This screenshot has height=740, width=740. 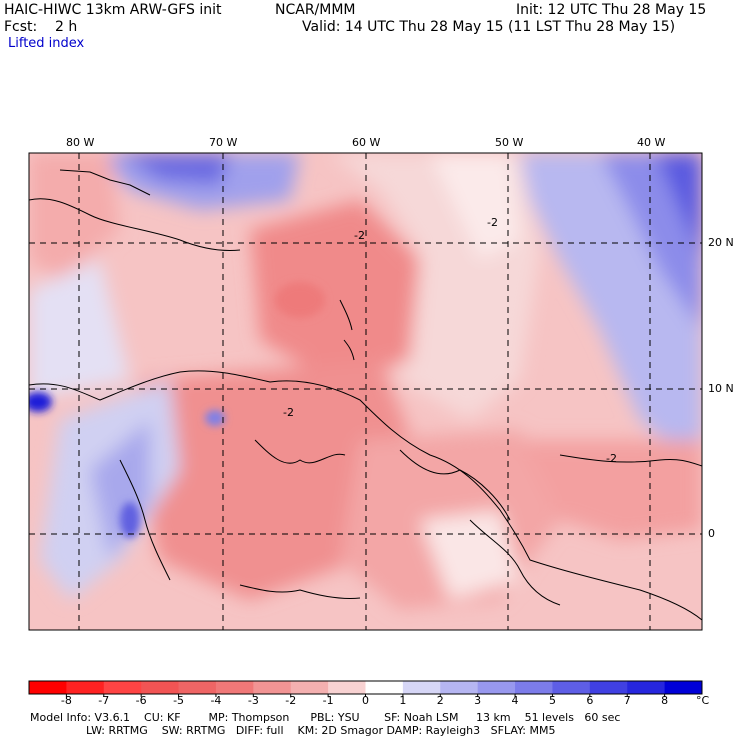 What do you see at coordinates (703, 700) in the screenshot?
I see `colorbar-unit: °C` at bounding box center [703, 700].